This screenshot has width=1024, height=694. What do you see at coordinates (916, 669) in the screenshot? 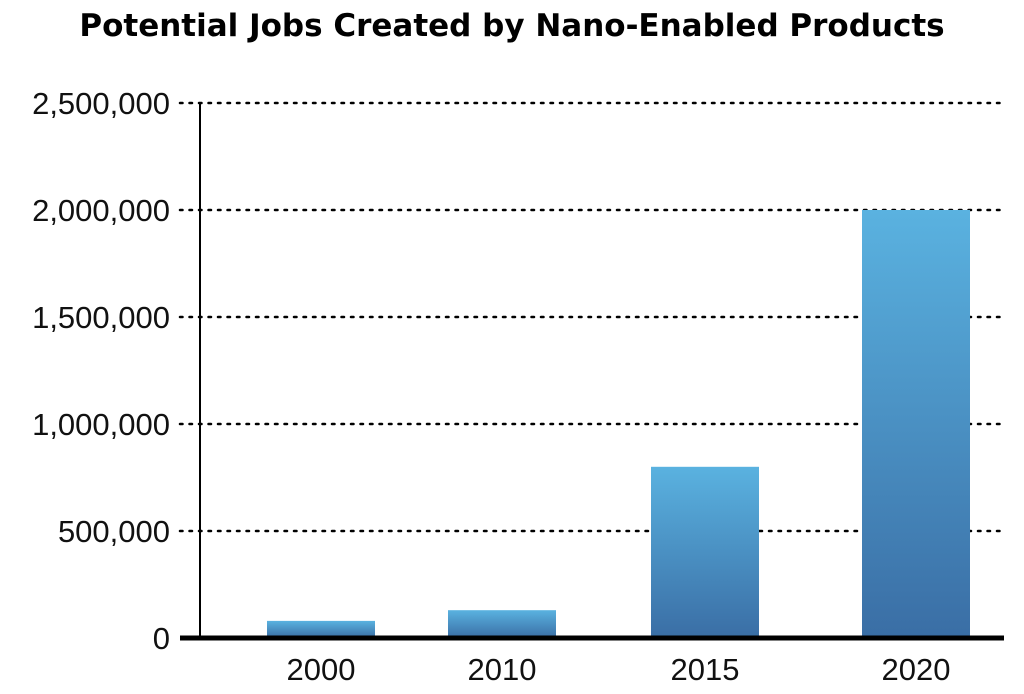
I see `x-tick-label-2020: 2020` at bounding box center [916, 669].